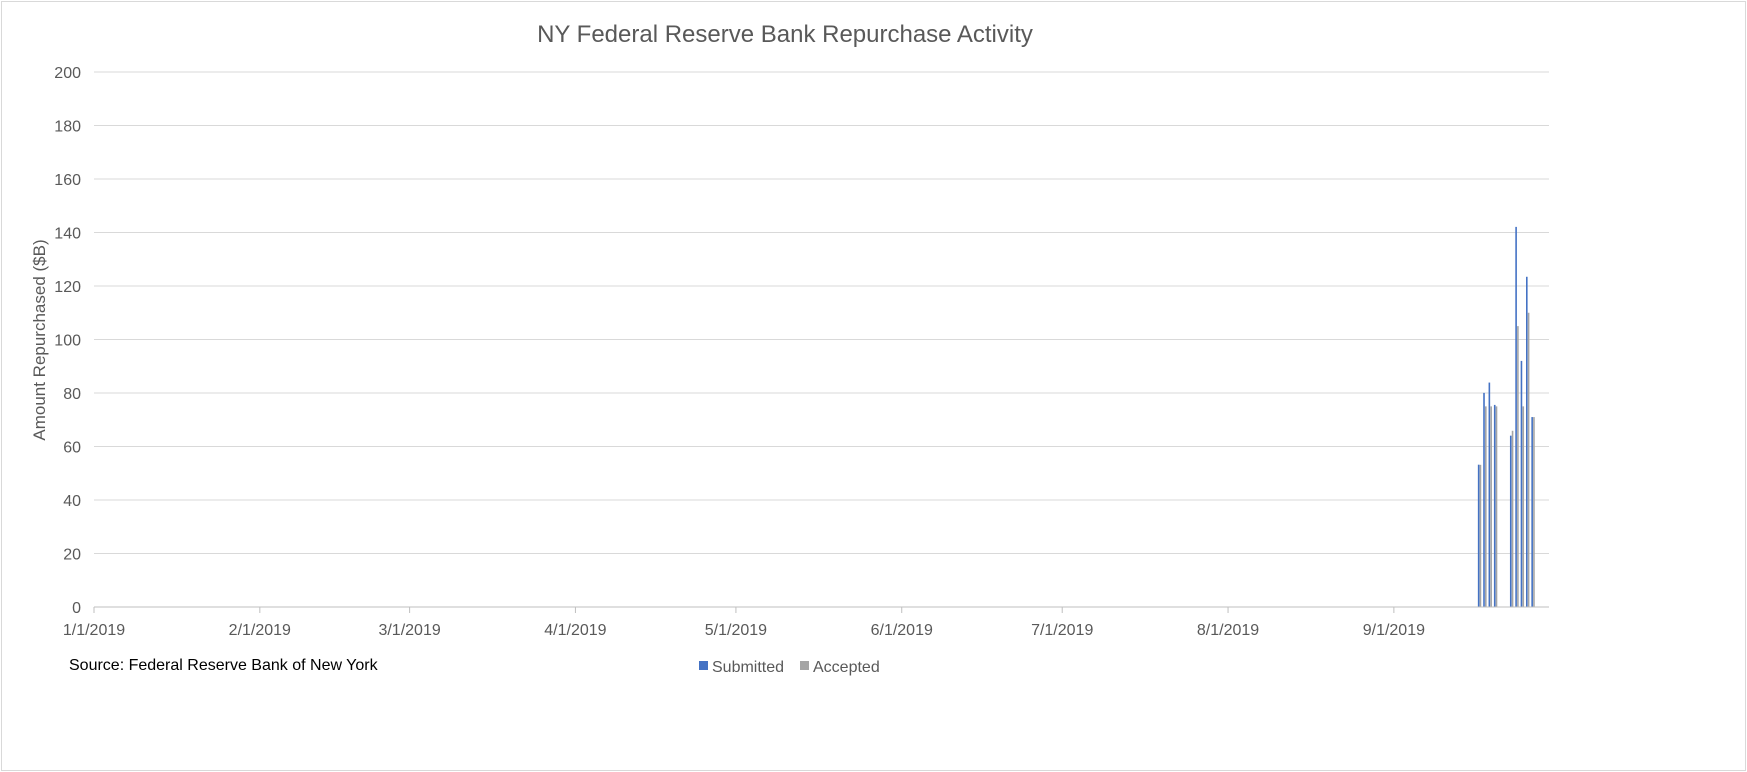  I want to click on x-tick-label: 9/1/2019, so click(1394, 630).